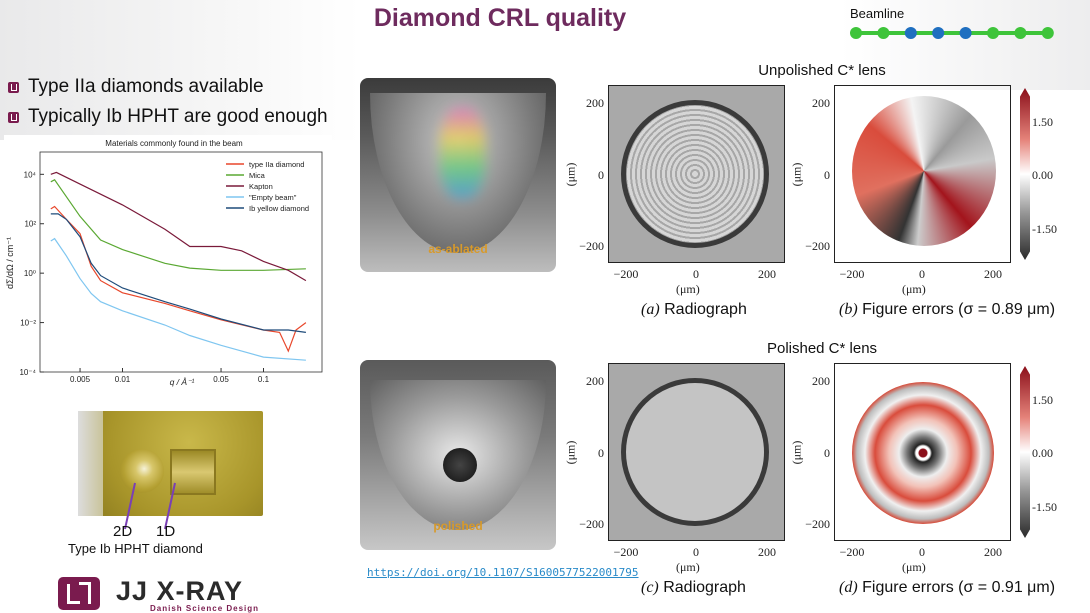 The image size is (1090, 613). What do you see at coordinates (460, 465) in the screenshot?
I see `lens-tip` at bounding box center [460, 465].